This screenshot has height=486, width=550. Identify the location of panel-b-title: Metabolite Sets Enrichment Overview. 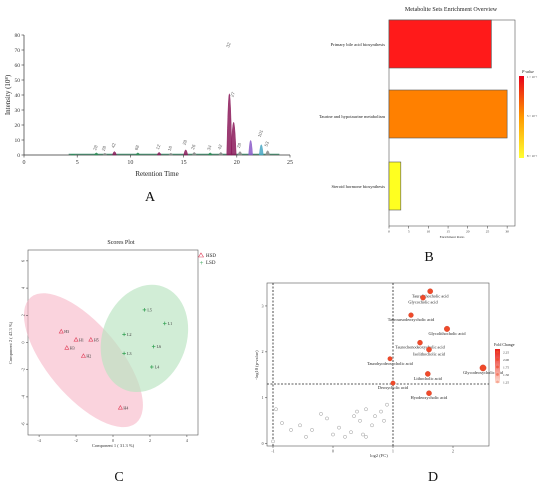
(451, 10).